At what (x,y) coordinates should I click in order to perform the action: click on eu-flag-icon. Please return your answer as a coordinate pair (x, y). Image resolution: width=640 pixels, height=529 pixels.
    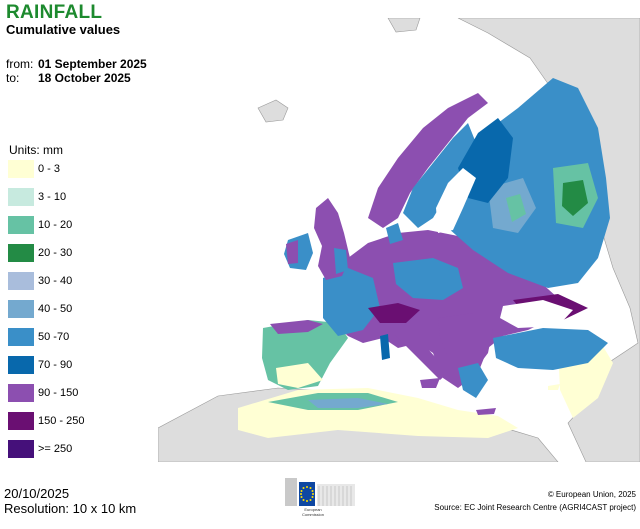
    Looking at the image, I should click on (320, 492).